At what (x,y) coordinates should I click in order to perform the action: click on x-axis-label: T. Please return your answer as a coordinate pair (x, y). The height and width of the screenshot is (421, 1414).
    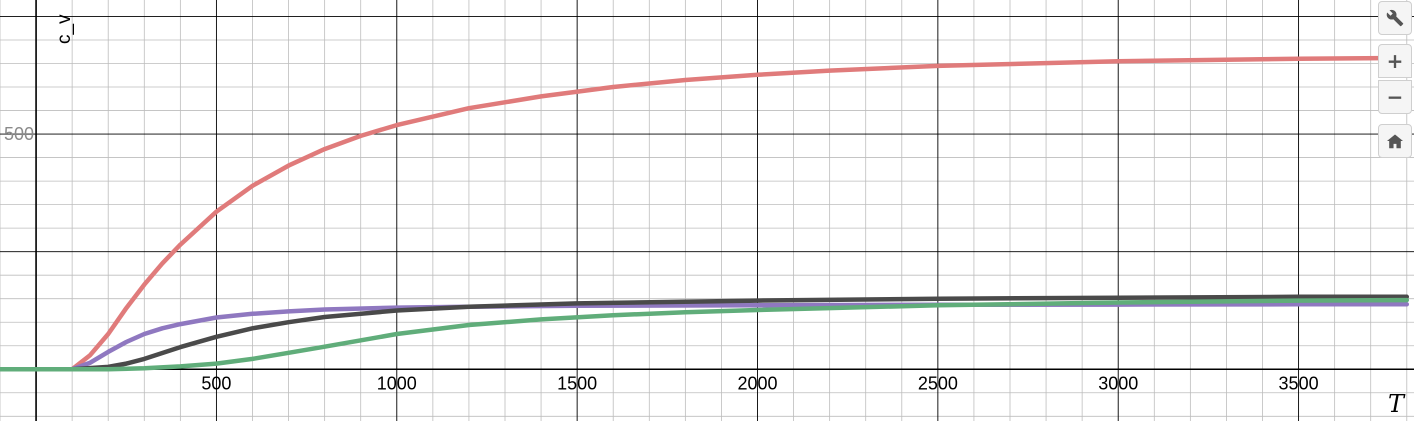
    Looking at the image, I should click on (1397, 404).